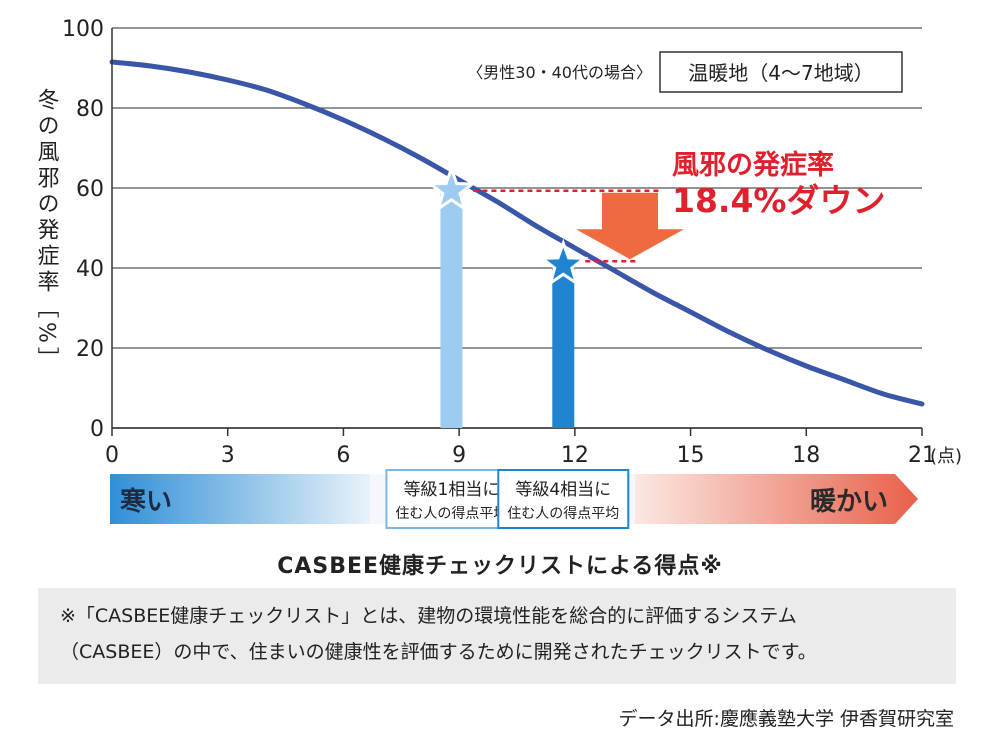 The height and width of the screenshot is (755, 1000). What do you see at coordinates (630, 226) in the screenshot?
I see `down-arrow-icon` at bounding box center [630, 226].